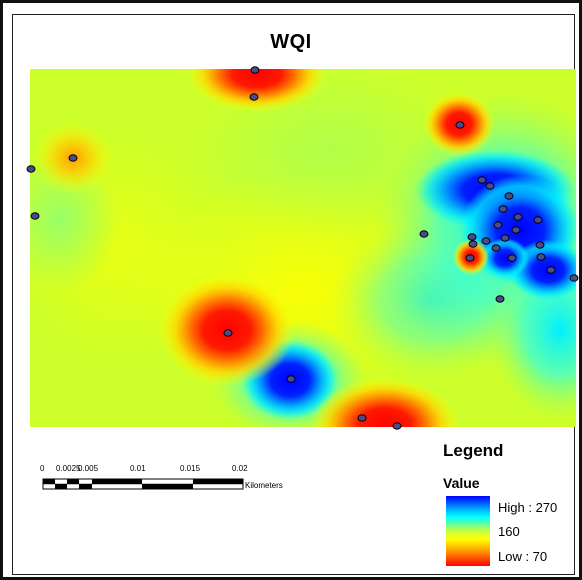 The image size is (582, 580). Describe the element at coordinates (190, 468) in the screenshot. I see `scale-tick-label: 0.015` at that location.